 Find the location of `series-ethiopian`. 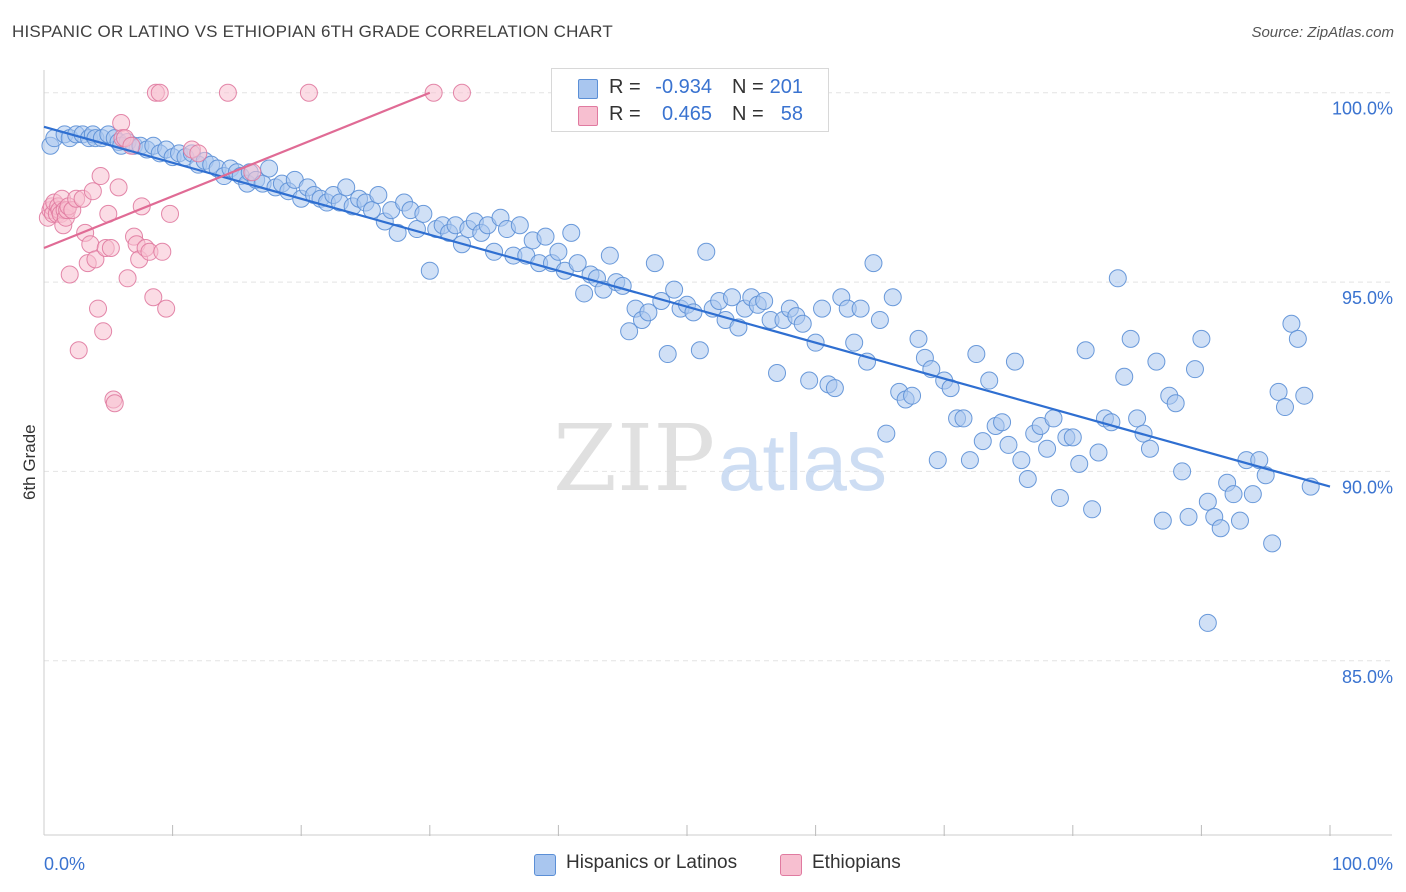

series-ethiopian is located at coordinates (254, 248).